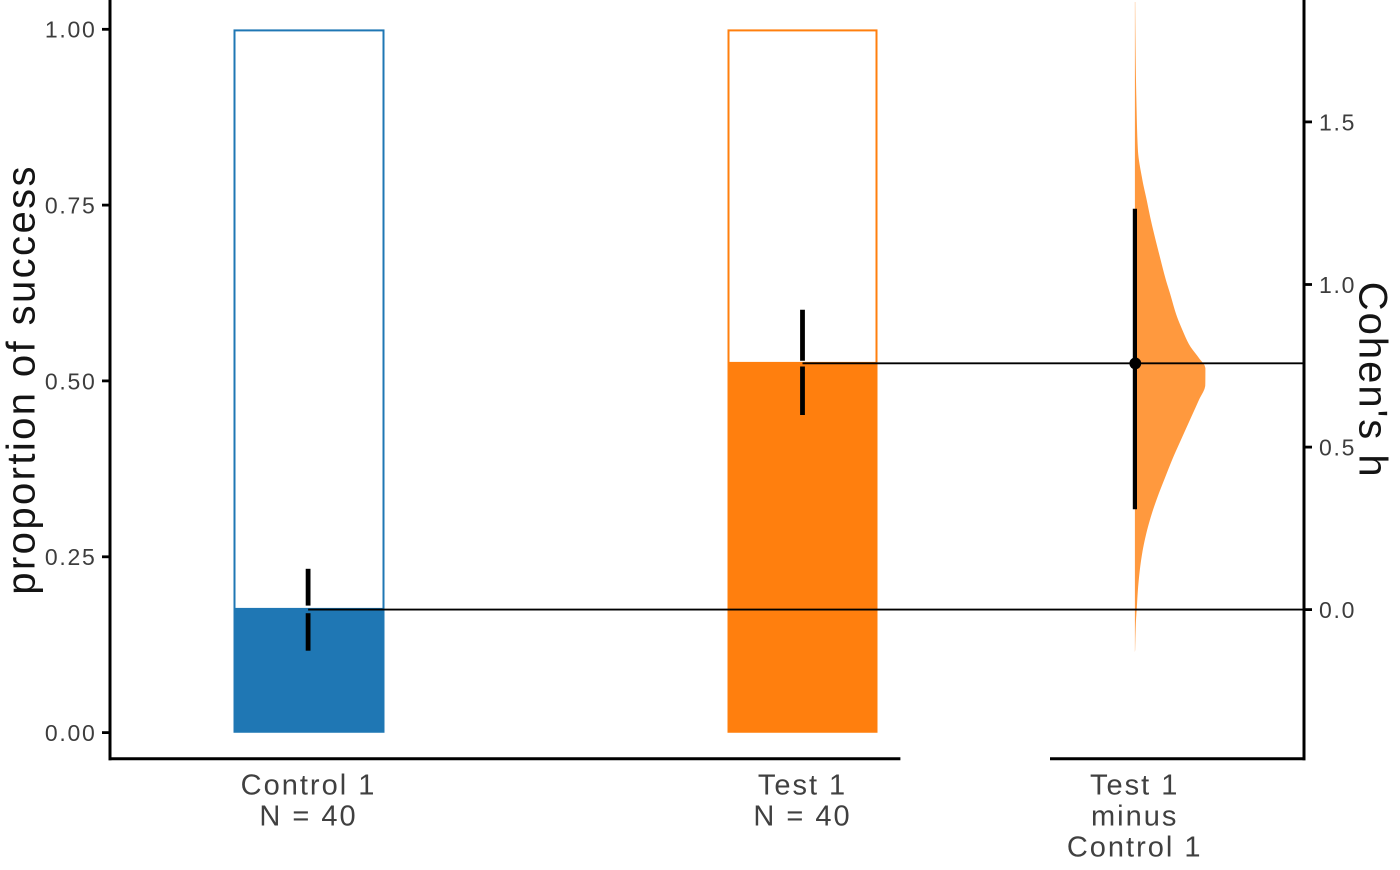  Describe the element at coordinates (1337, 448) in the screenshot. I see `svg-text: 0.5` at that location.